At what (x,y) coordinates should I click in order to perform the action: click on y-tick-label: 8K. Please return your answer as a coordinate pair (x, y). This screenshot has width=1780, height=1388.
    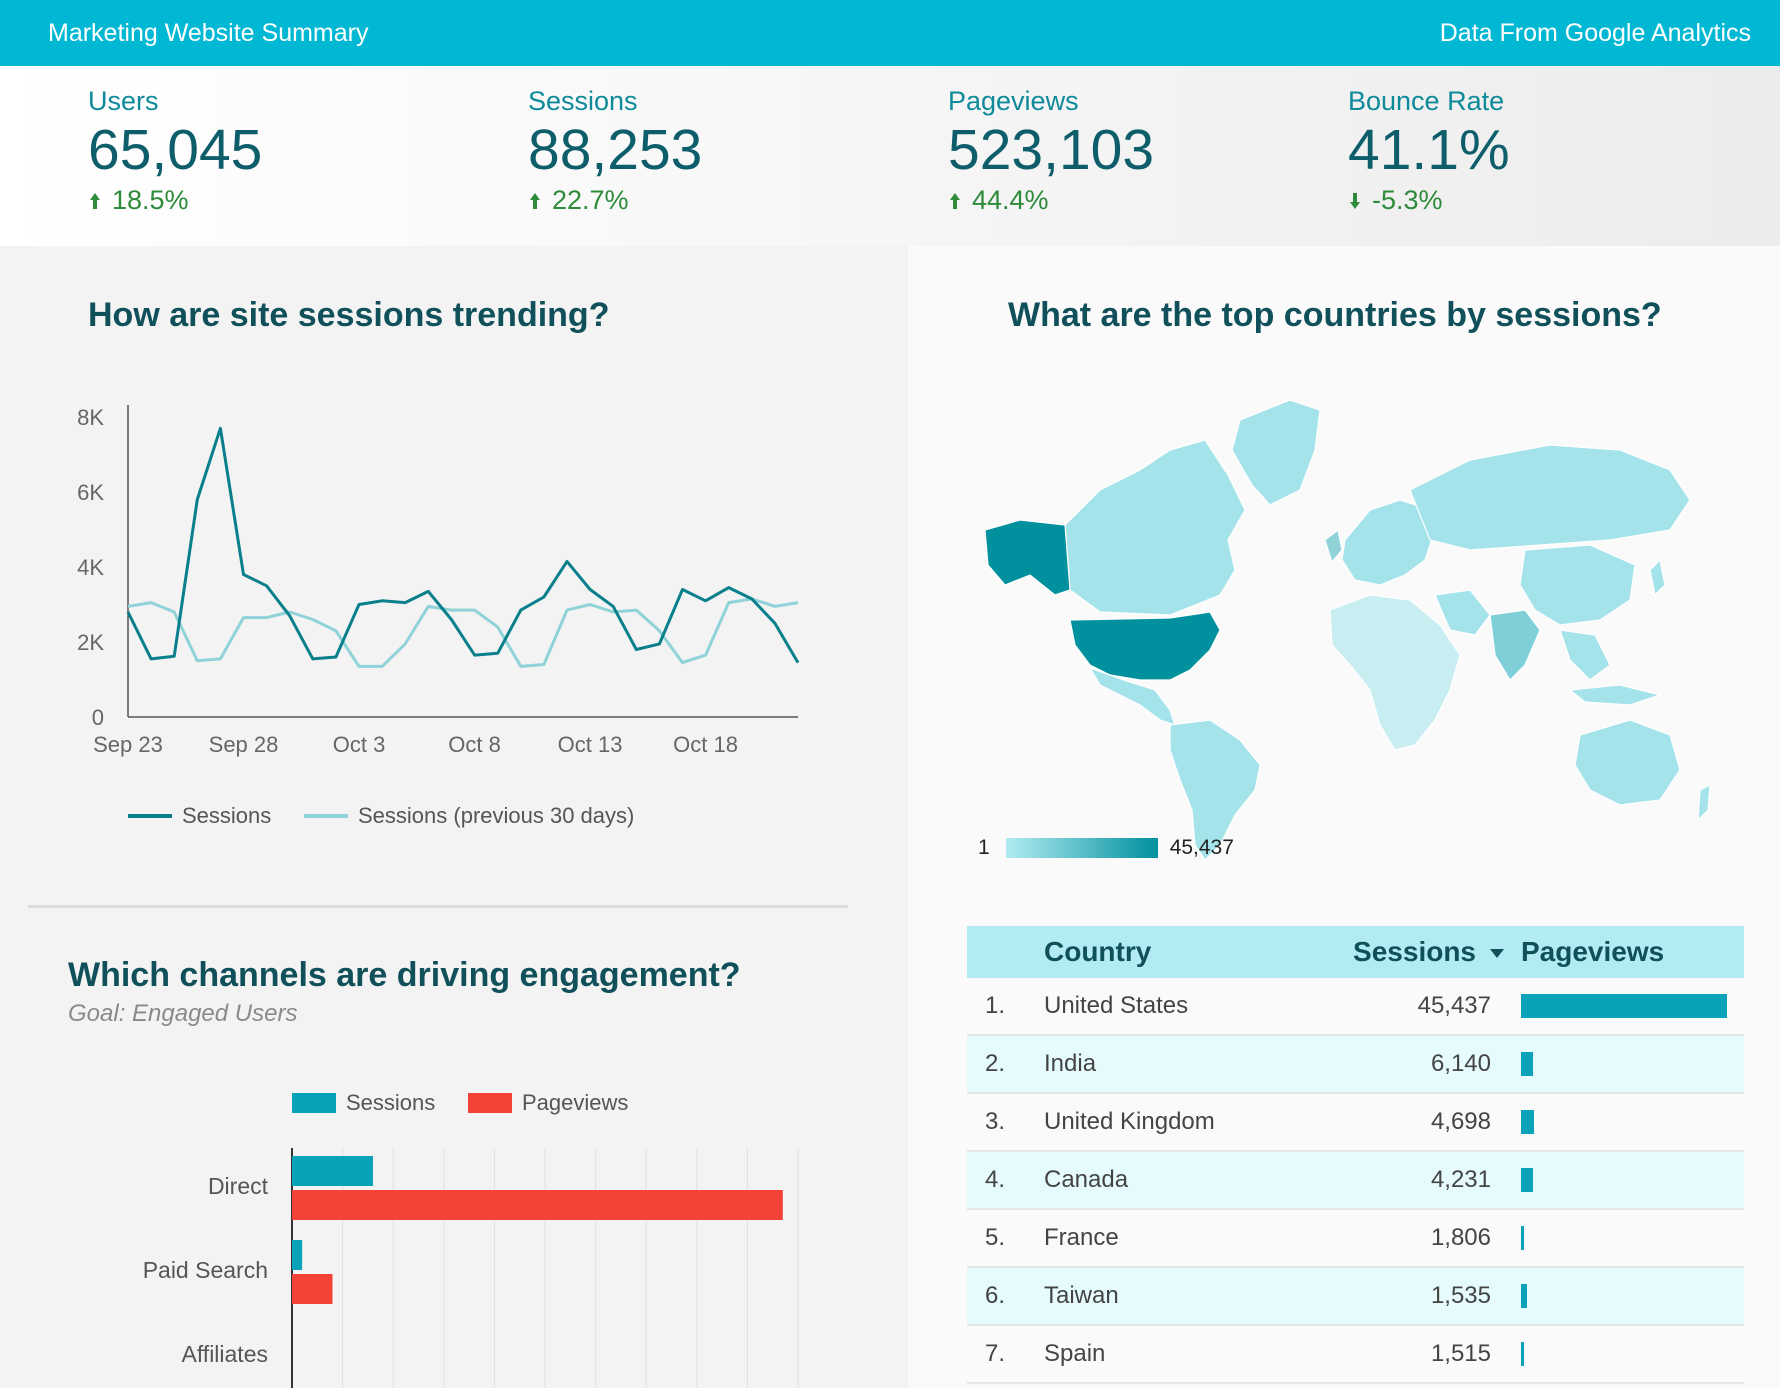
    Looking at the image, I should click on (90, 417).